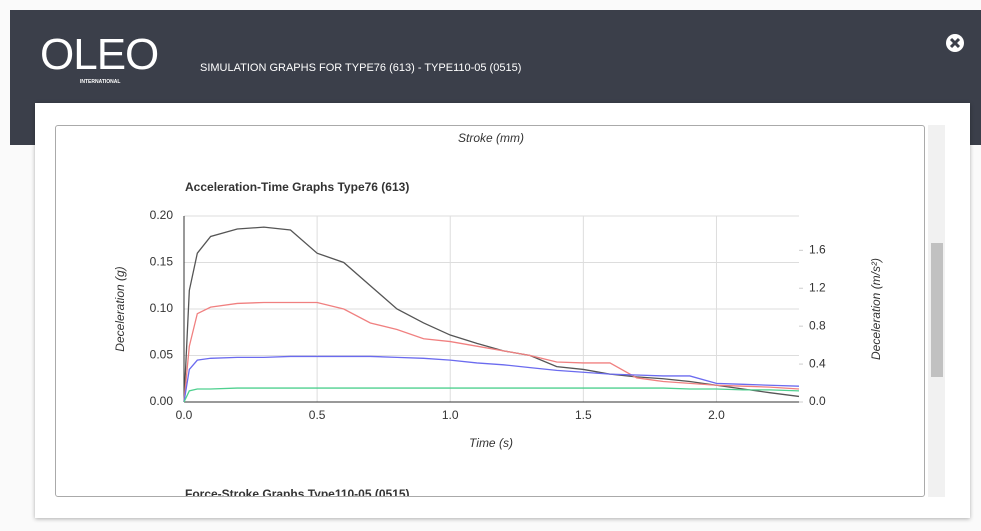 The image size is (981, 531). I want to click on close-button, so click(955, 43).